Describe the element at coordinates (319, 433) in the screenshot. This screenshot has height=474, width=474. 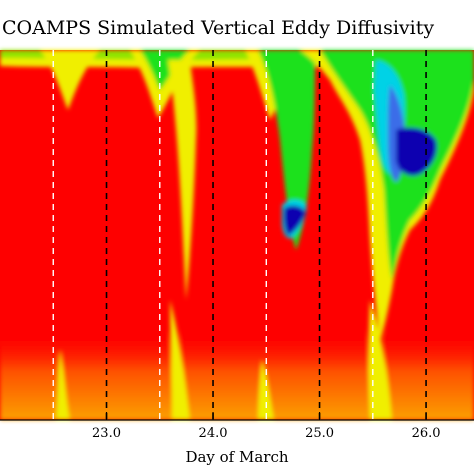
I see `x-tick-label: 25.0` at that location.